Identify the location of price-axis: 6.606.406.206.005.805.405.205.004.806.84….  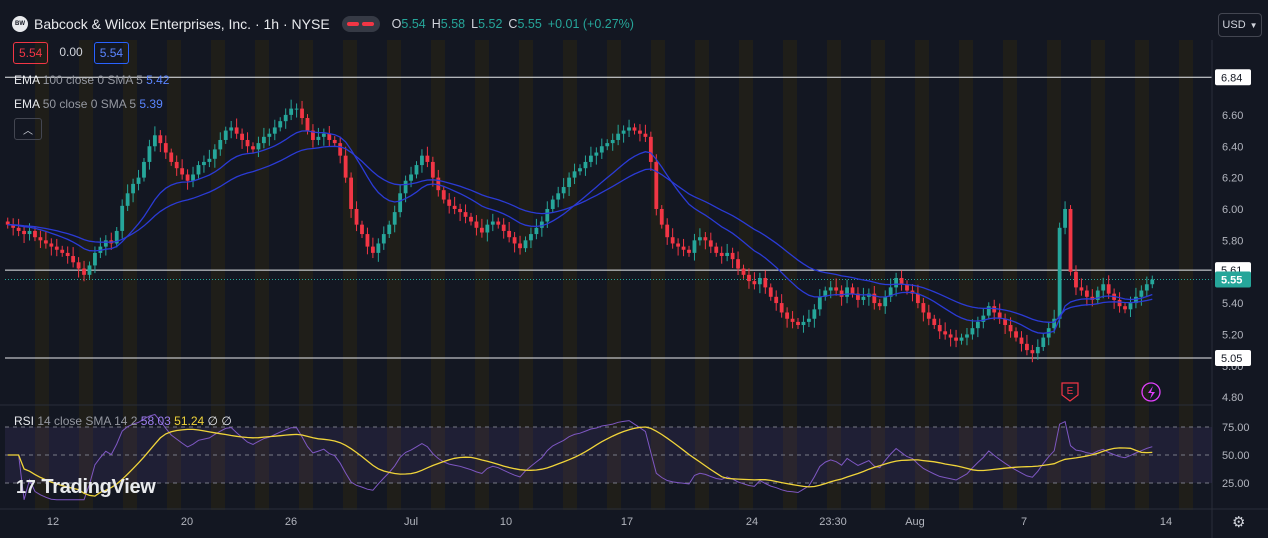
(1231, 289).